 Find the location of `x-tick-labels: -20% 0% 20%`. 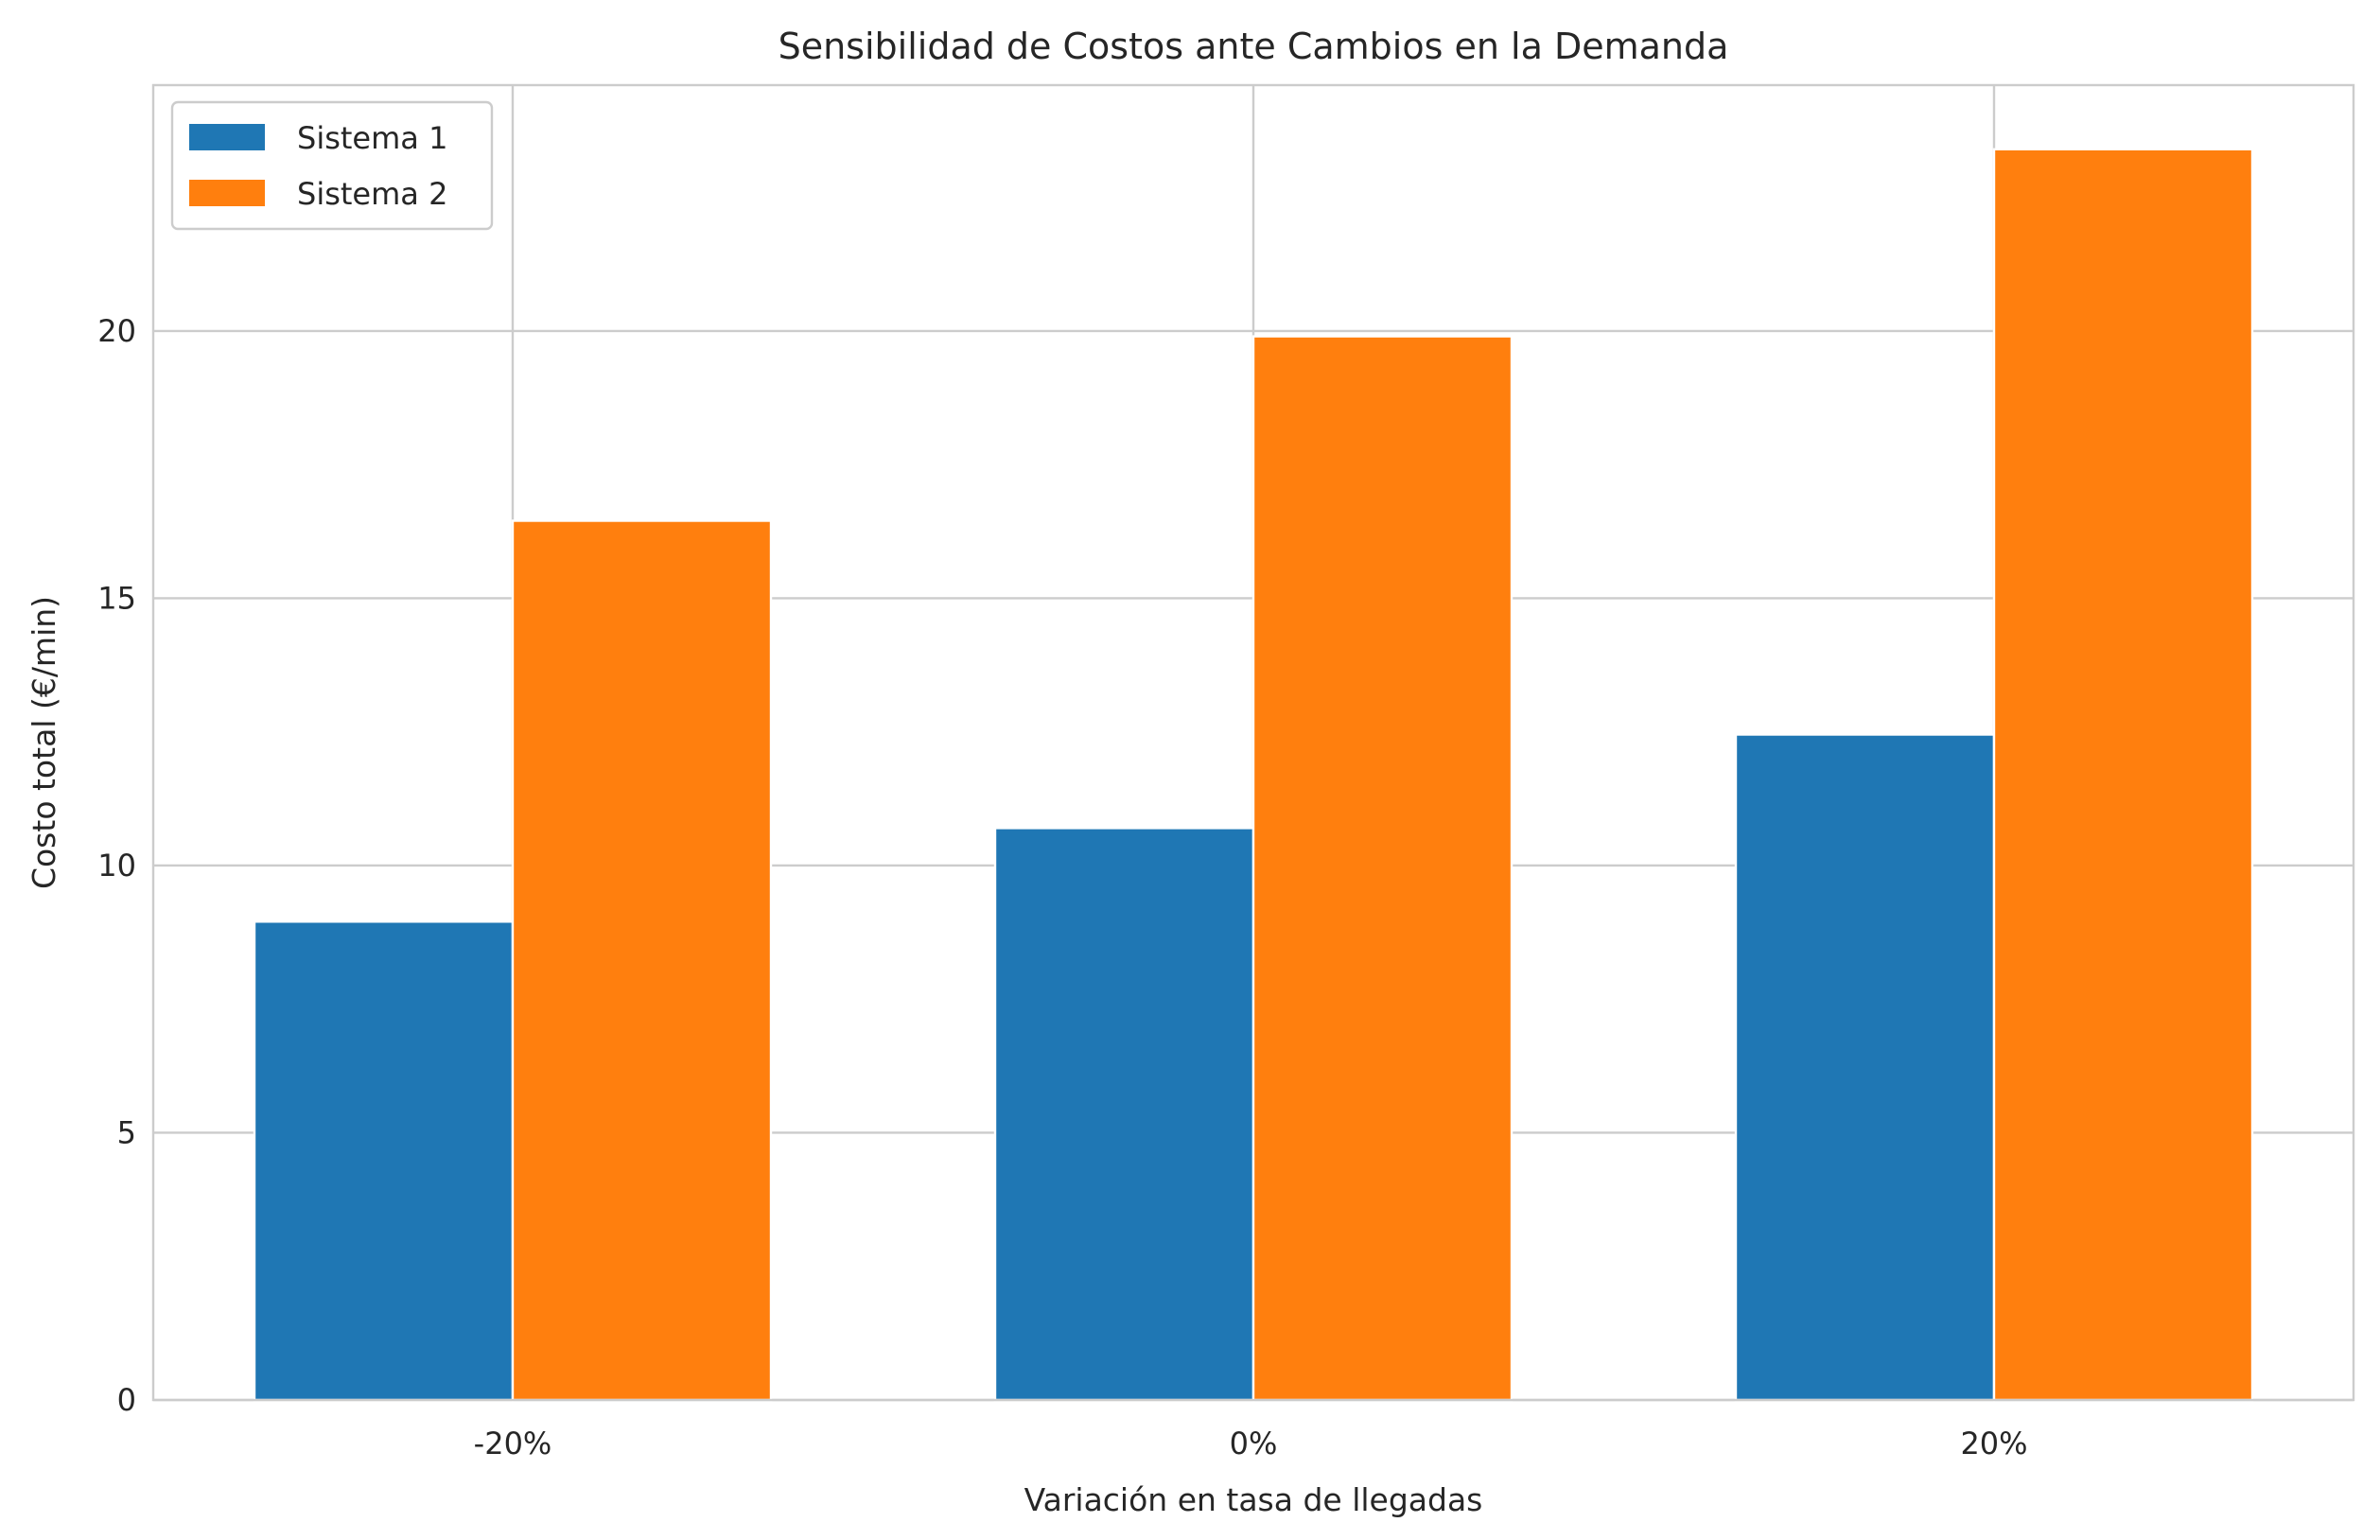

x-tick-labels: -20% 0% 20% is located at coordinates (1251, 1443).